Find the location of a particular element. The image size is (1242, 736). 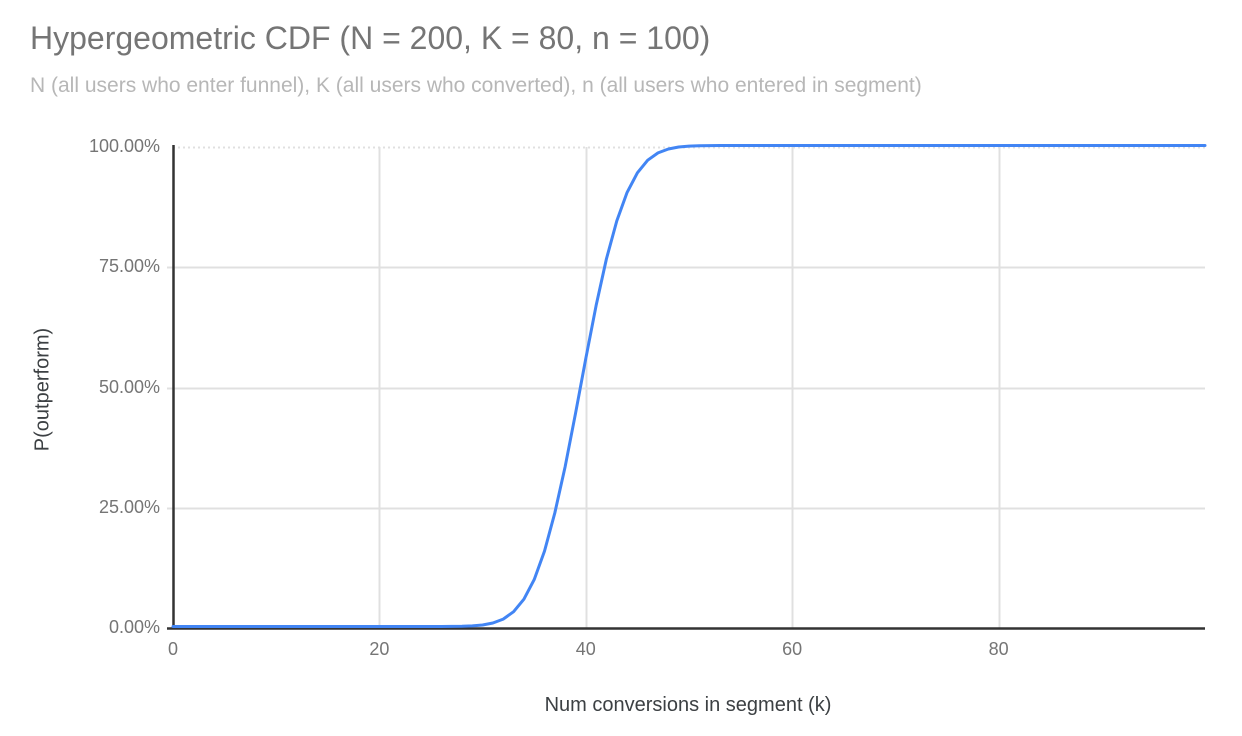

x-tick-label: 80 is located at coordinates (998, 649).